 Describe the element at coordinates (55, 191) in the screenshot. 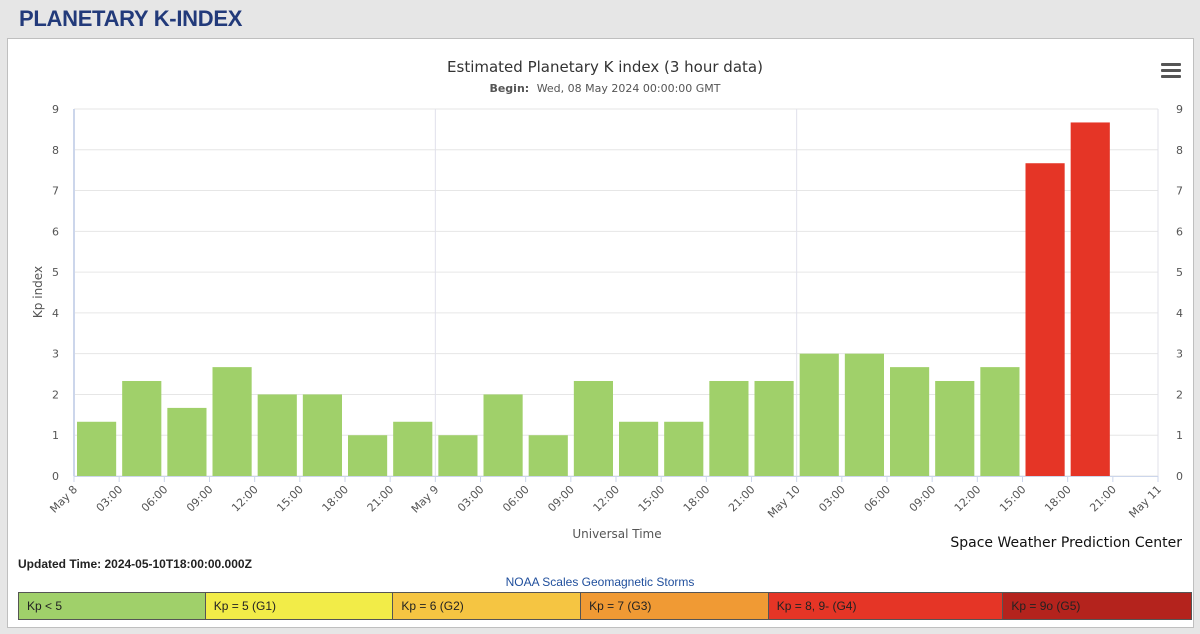

I see `y-tick-label-left: 7` at that location.